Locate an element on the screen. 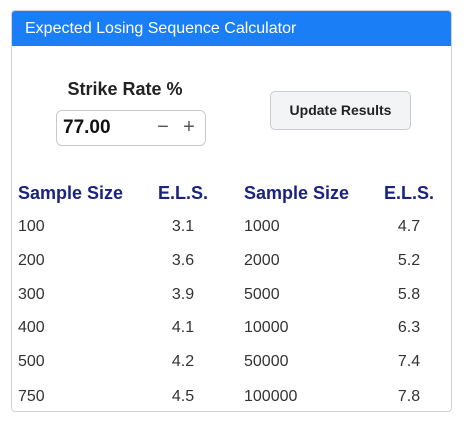  increment-button: + is located at coordinates (189, 127).